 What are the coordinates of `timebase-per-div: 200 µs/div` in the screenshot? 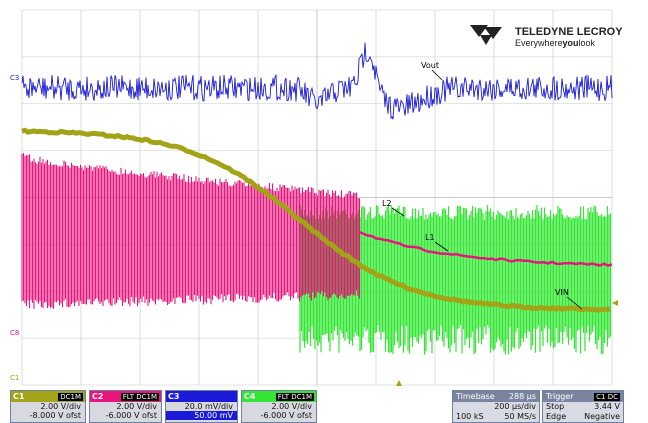 It's located at (515, 406).